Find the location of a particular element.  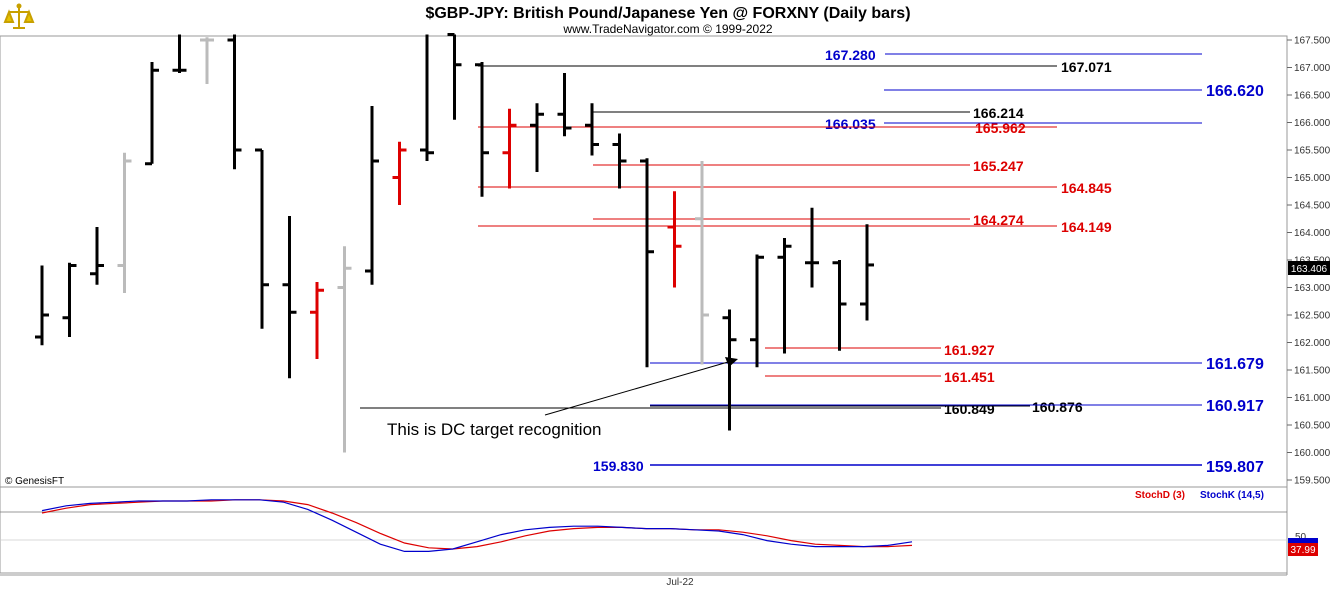

price-tick-label: 164.500 is located at coordinates (1312, 206).